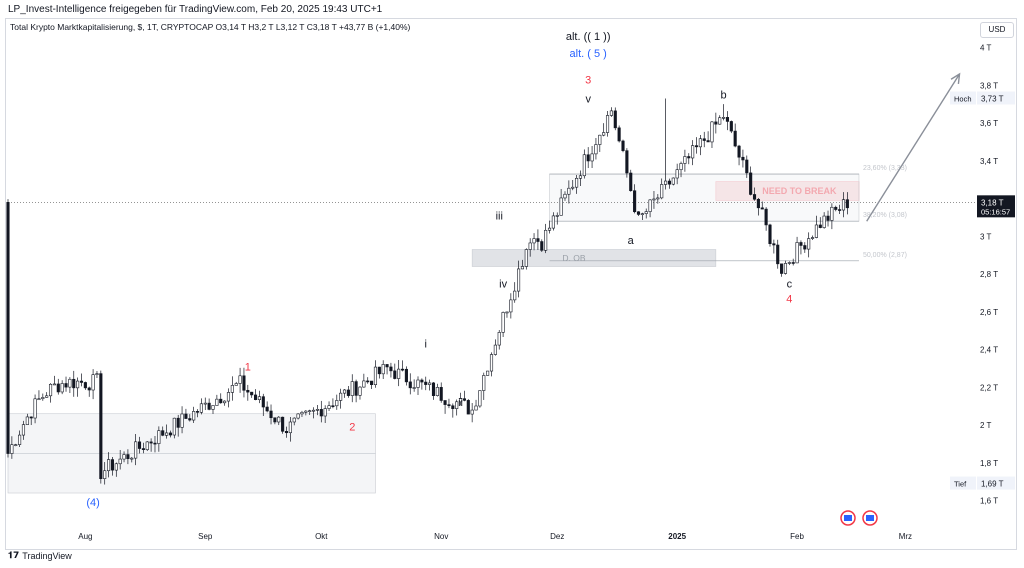 Image resolution: width=1024 pixels, height=568 pixels. I want to click on x-tick-label: Nov, so click(441, 536).